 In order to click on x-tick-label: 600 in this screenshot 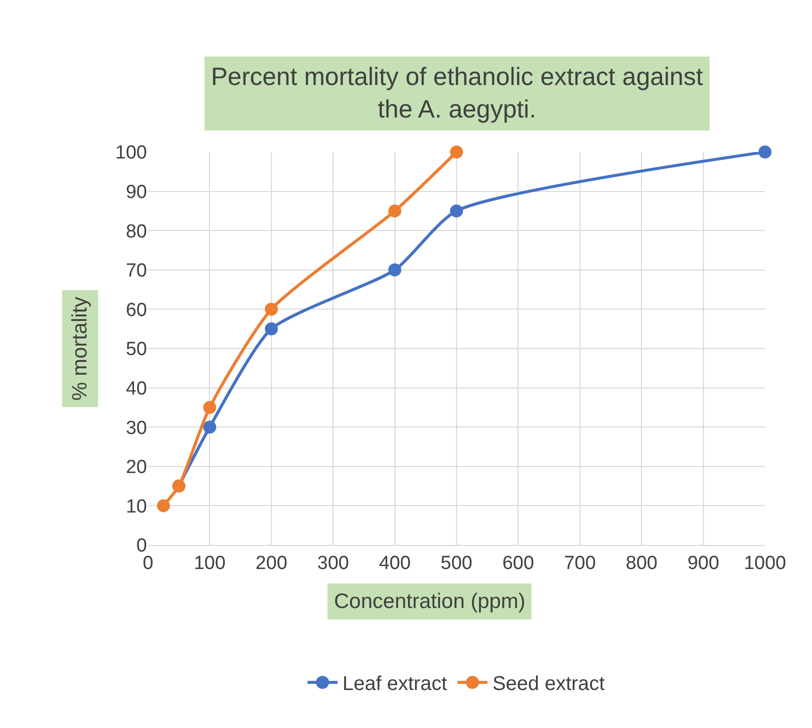, I will do `click(518, 563)`.